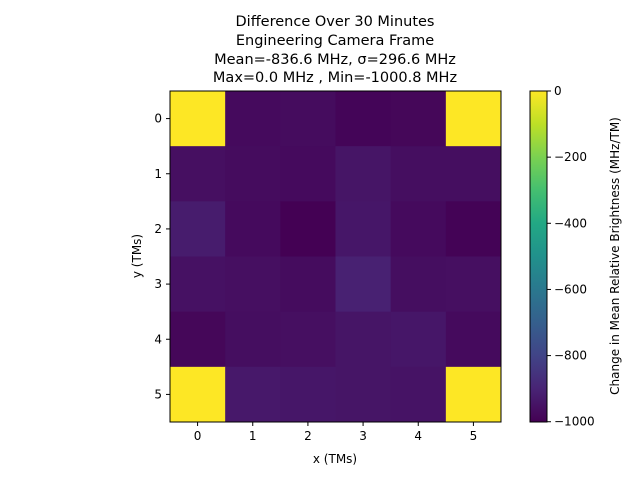 The width and height of the screenshot is (640, 480). What do you see at coordinates (308, 174) in the screenshot?
I see `heatmap-cell-r1-c2` at bounding box center [308, 174].